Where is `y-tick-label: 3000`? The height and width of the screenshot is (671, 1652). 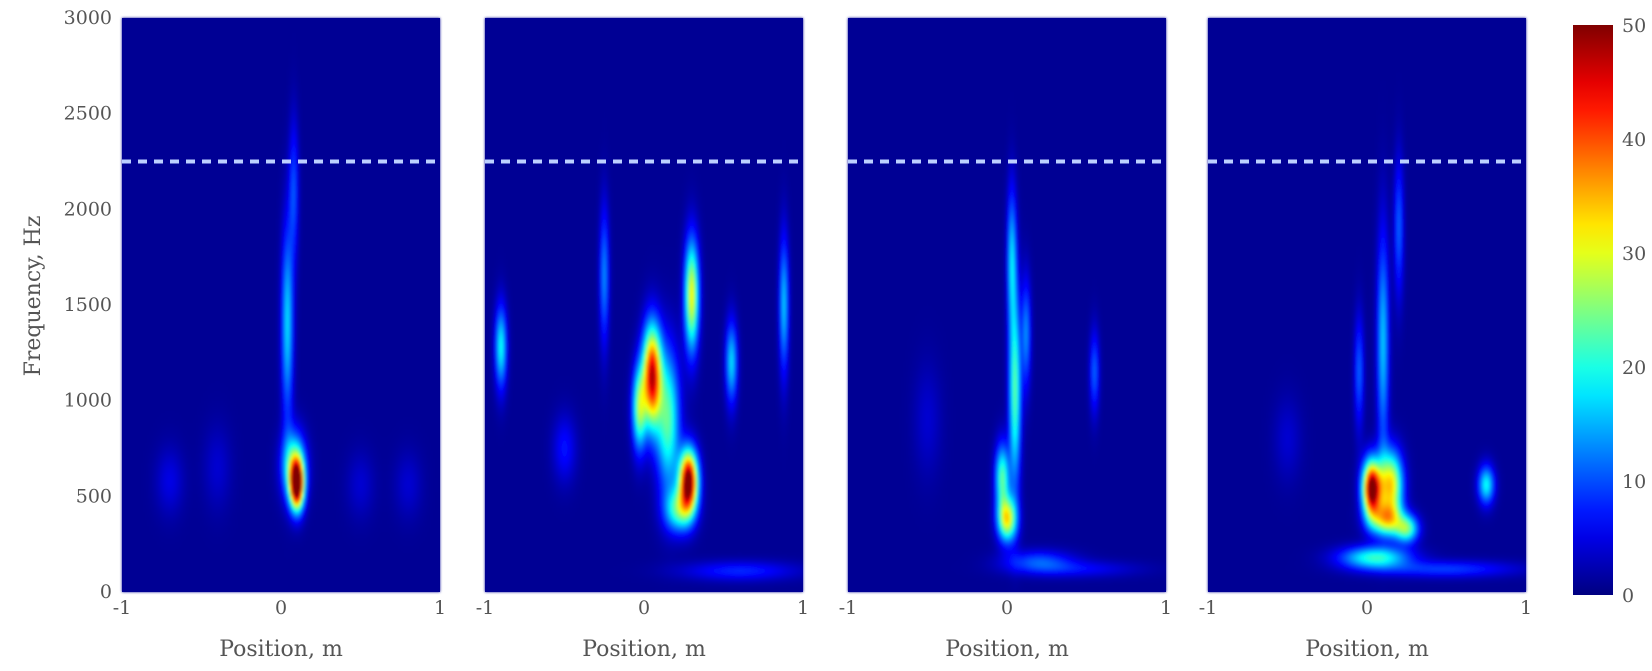
y-tick-label: 3000 is located at coordinates (88, 18).